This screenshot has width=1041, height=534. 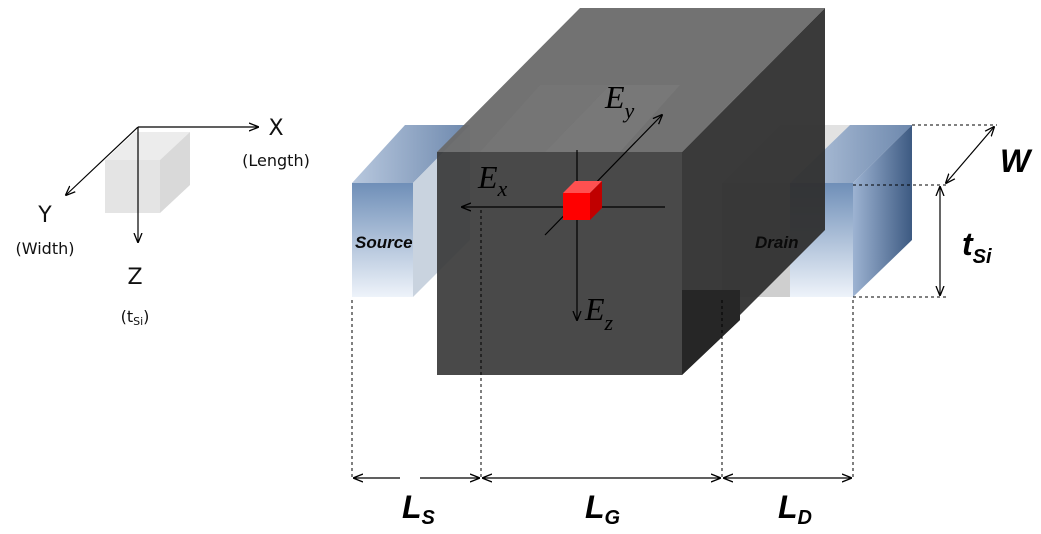 What do you see at coordinates (968, 244) in the screenshot?
I see `dim-symbol: t` at bounding box center [968, 244].